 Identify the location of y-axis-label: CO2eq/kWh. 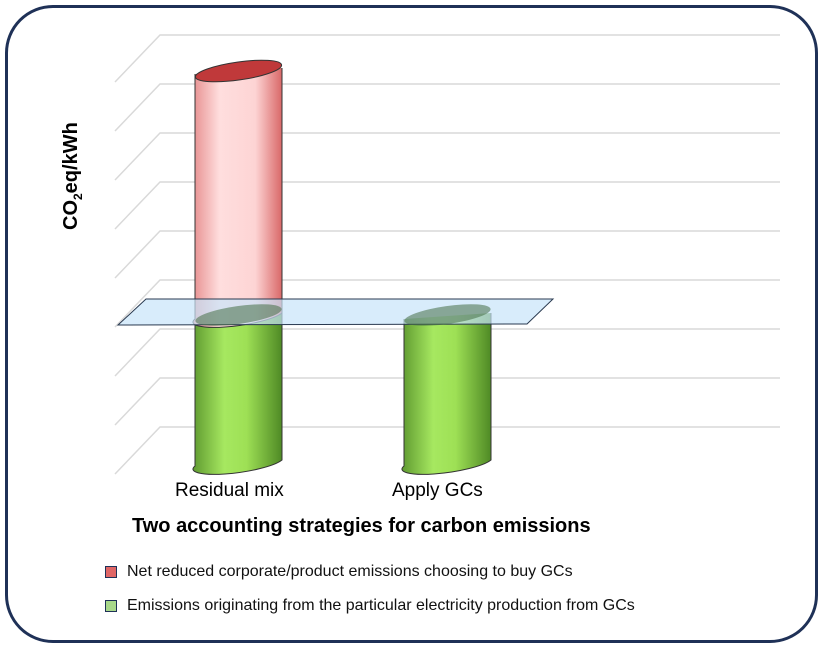
(72, 176).